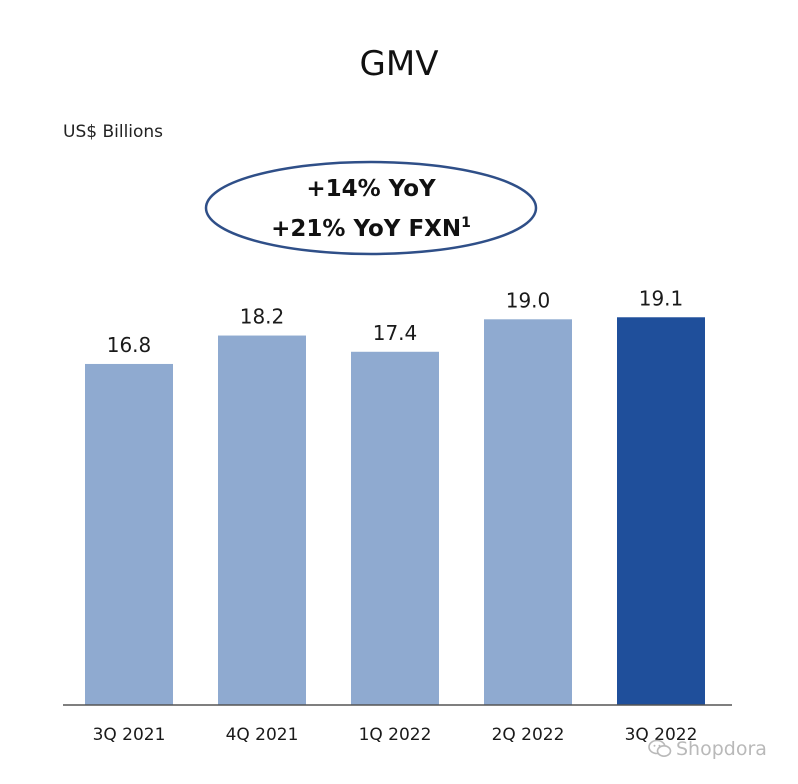 Image resolution: width=798 pixels, height=784 pixels. What do you see at coordinates (129, 735) in the screenshot?
I see `x-tick-label: 3Q 2021` at bounding box center [129, 735].